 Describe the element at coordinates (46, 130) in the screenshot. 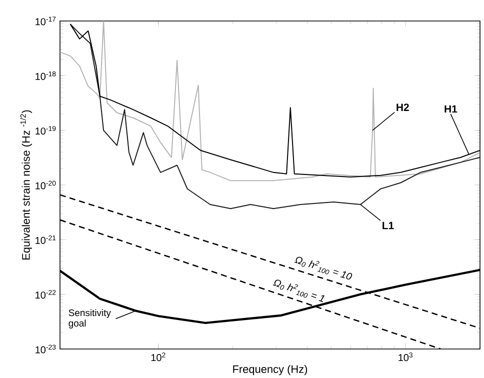

I see `y-tick-label: 10$^{-19}$` at that location.